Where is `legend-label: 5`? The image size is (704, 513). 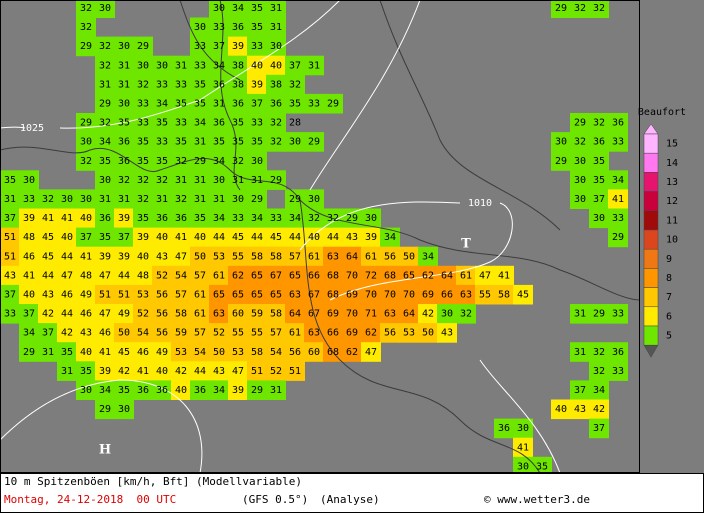 legend-label: 5 is located at coordinates (669, 336).